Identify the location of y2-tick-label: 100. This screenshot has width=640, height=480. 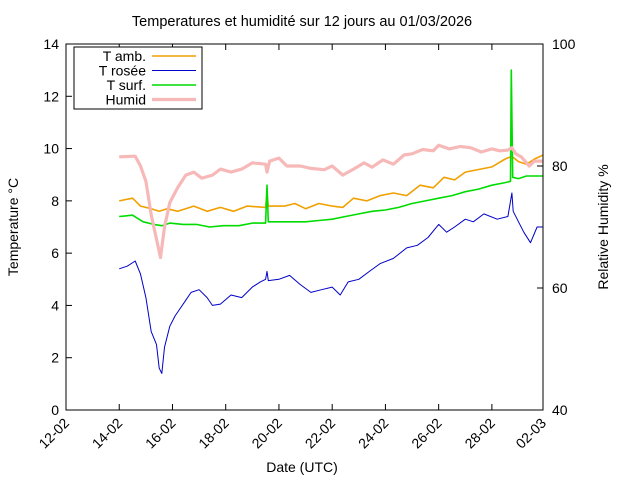
(564, 44).